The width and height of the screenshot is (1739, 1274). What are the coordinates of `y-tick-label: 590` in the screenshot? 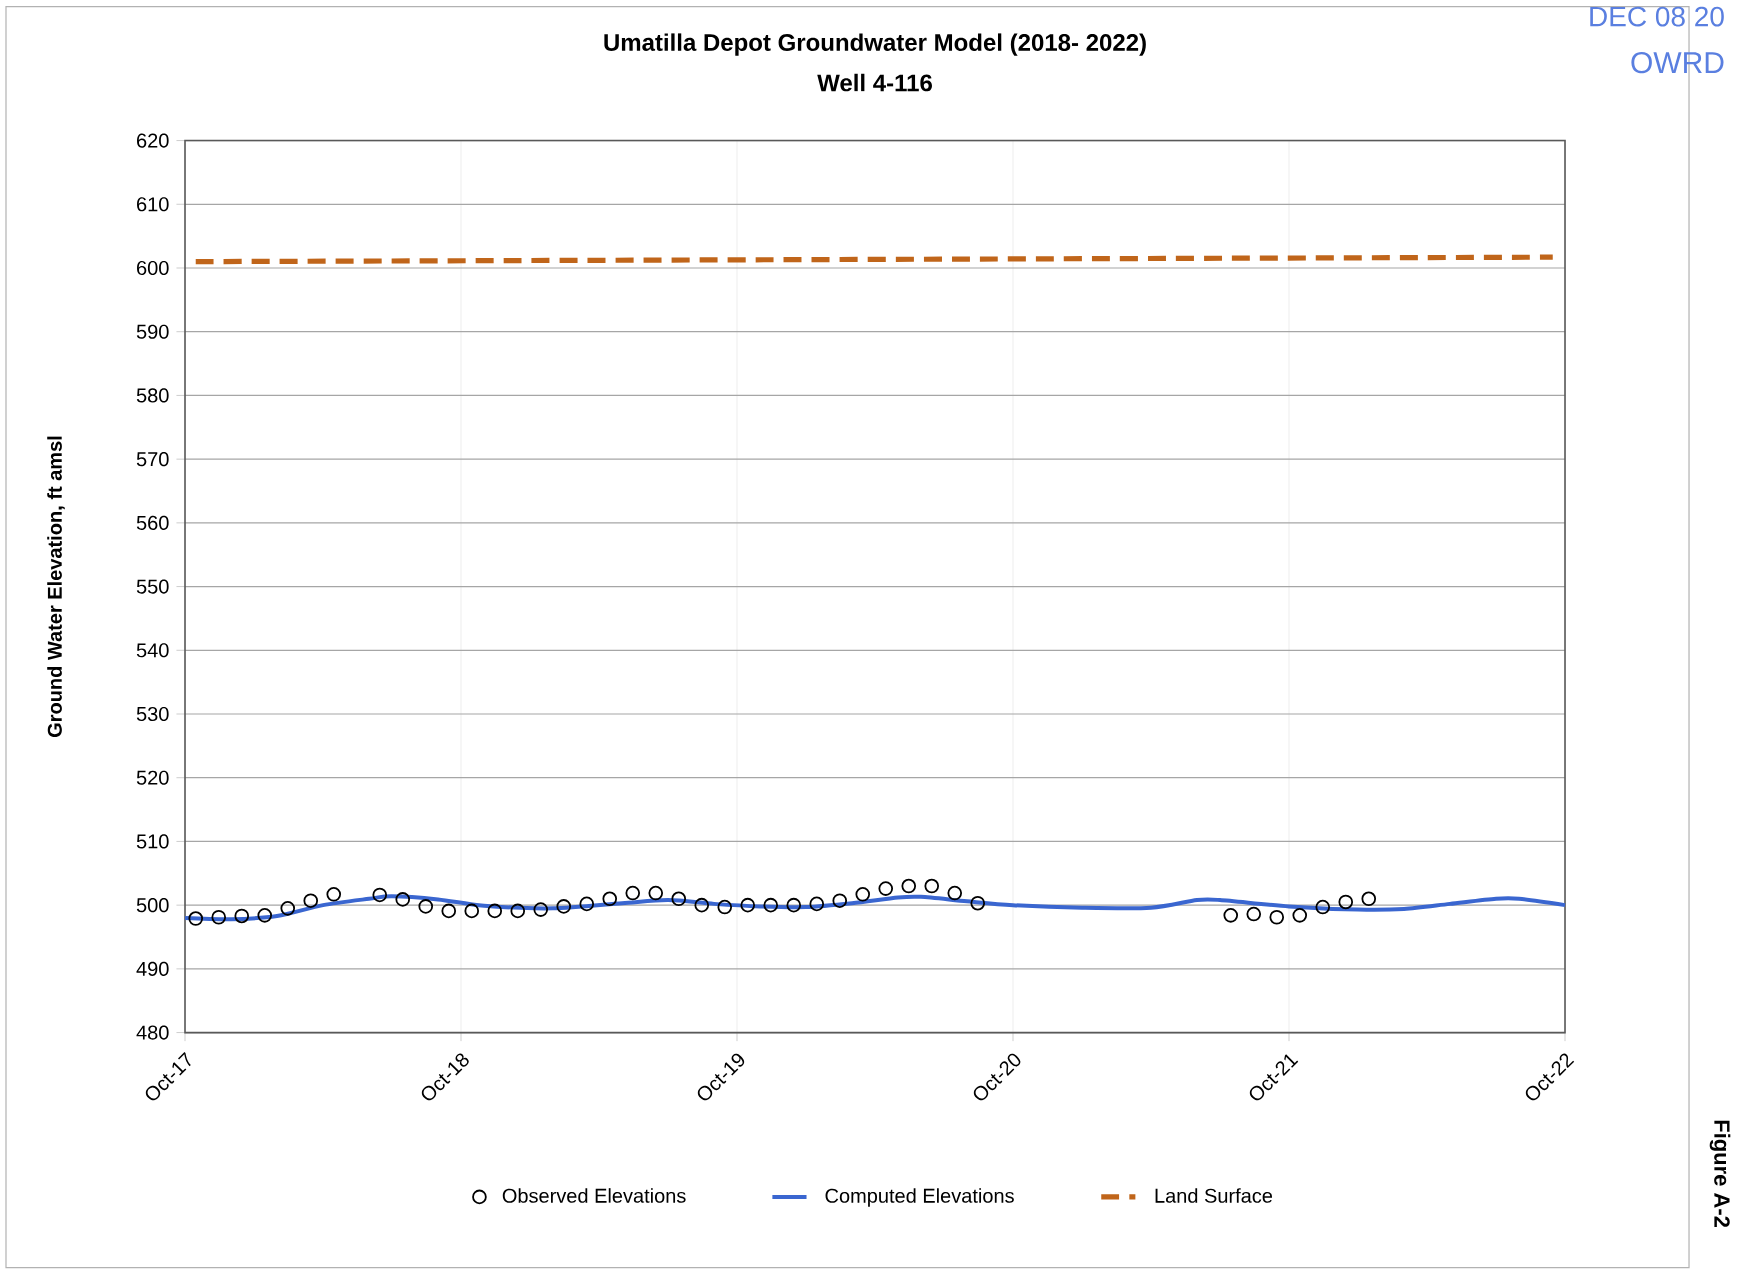 It's located at (152, 331).